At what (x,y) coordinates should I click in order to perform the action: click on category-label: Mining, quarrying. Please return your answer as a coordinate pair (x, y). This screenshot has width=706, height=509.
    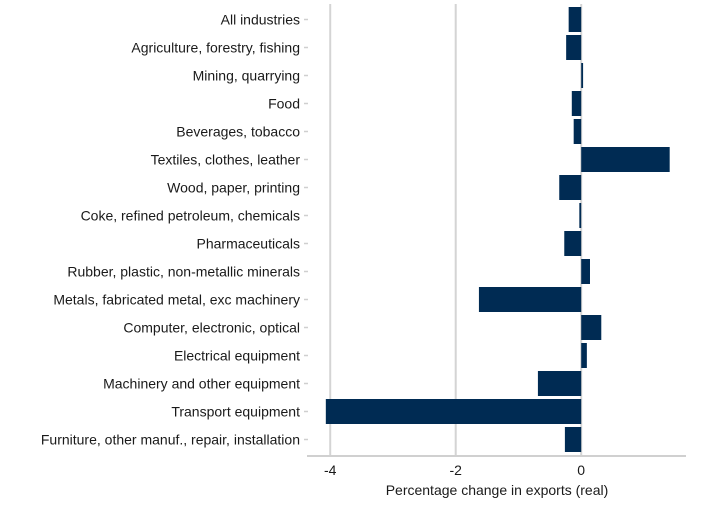
    Looking at the image, I should click on (246, 76).